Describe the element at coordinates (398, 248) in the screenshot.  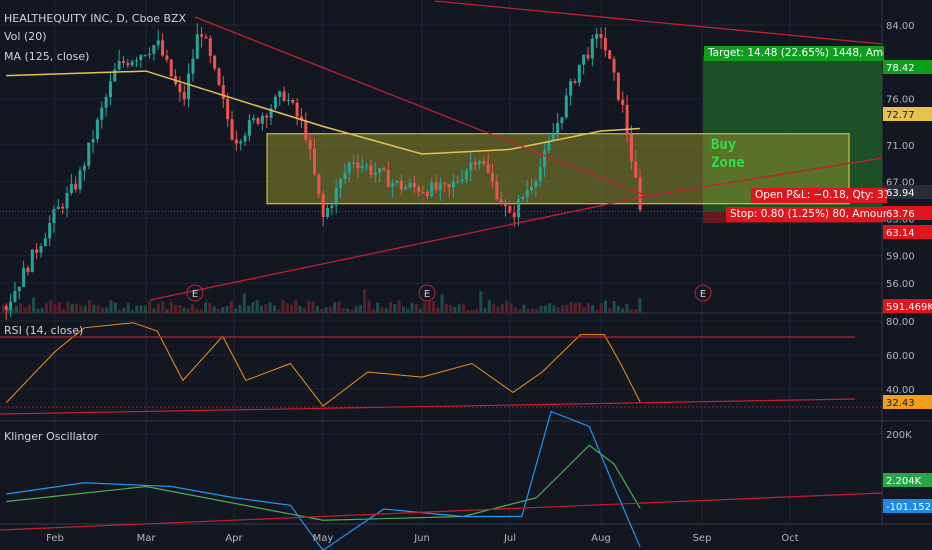
I see `trendline-support` at that location.